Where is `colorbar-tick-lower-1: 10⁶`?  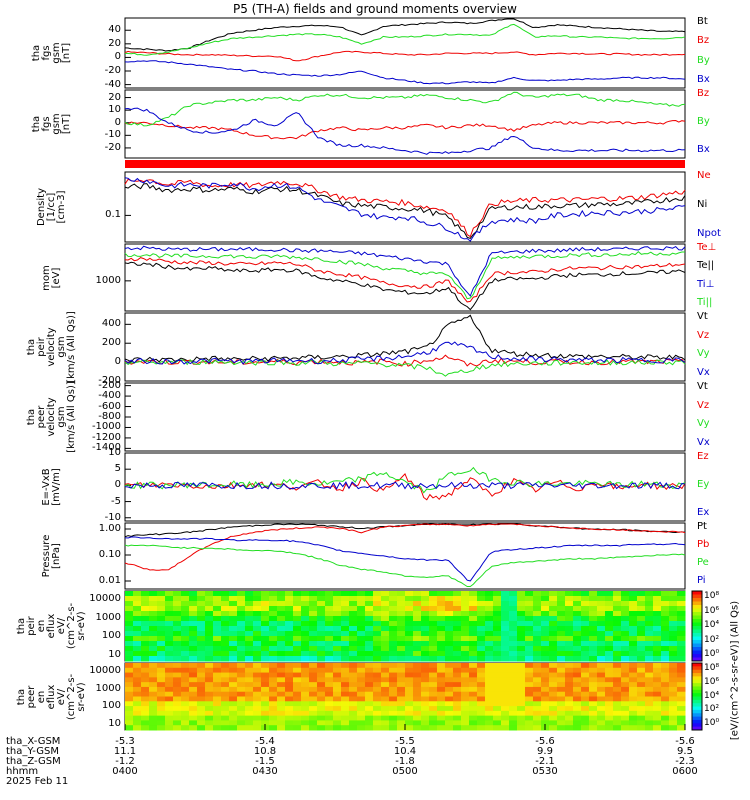
colorbar-tick-lower-1: 10⁶ is located at coordinates (712, 681).